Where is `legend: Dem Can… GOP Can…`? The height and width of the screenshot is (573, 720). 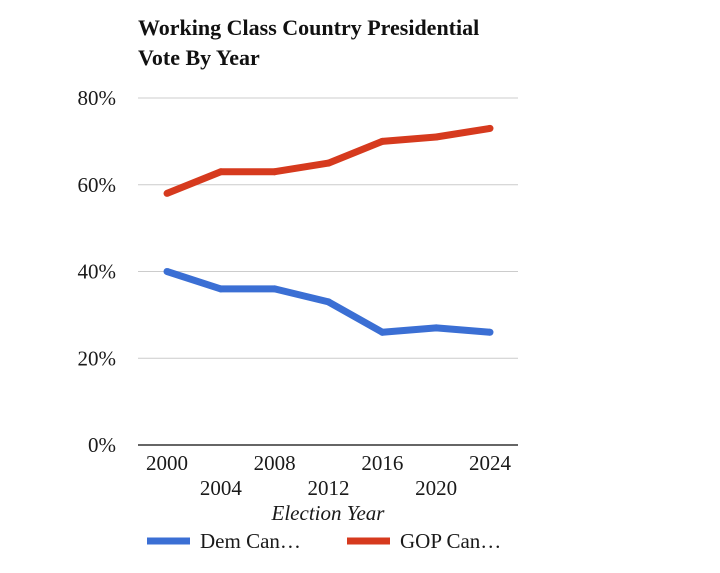 legend: Dem Can… GOP Can… is located at coordinates (324, 541).